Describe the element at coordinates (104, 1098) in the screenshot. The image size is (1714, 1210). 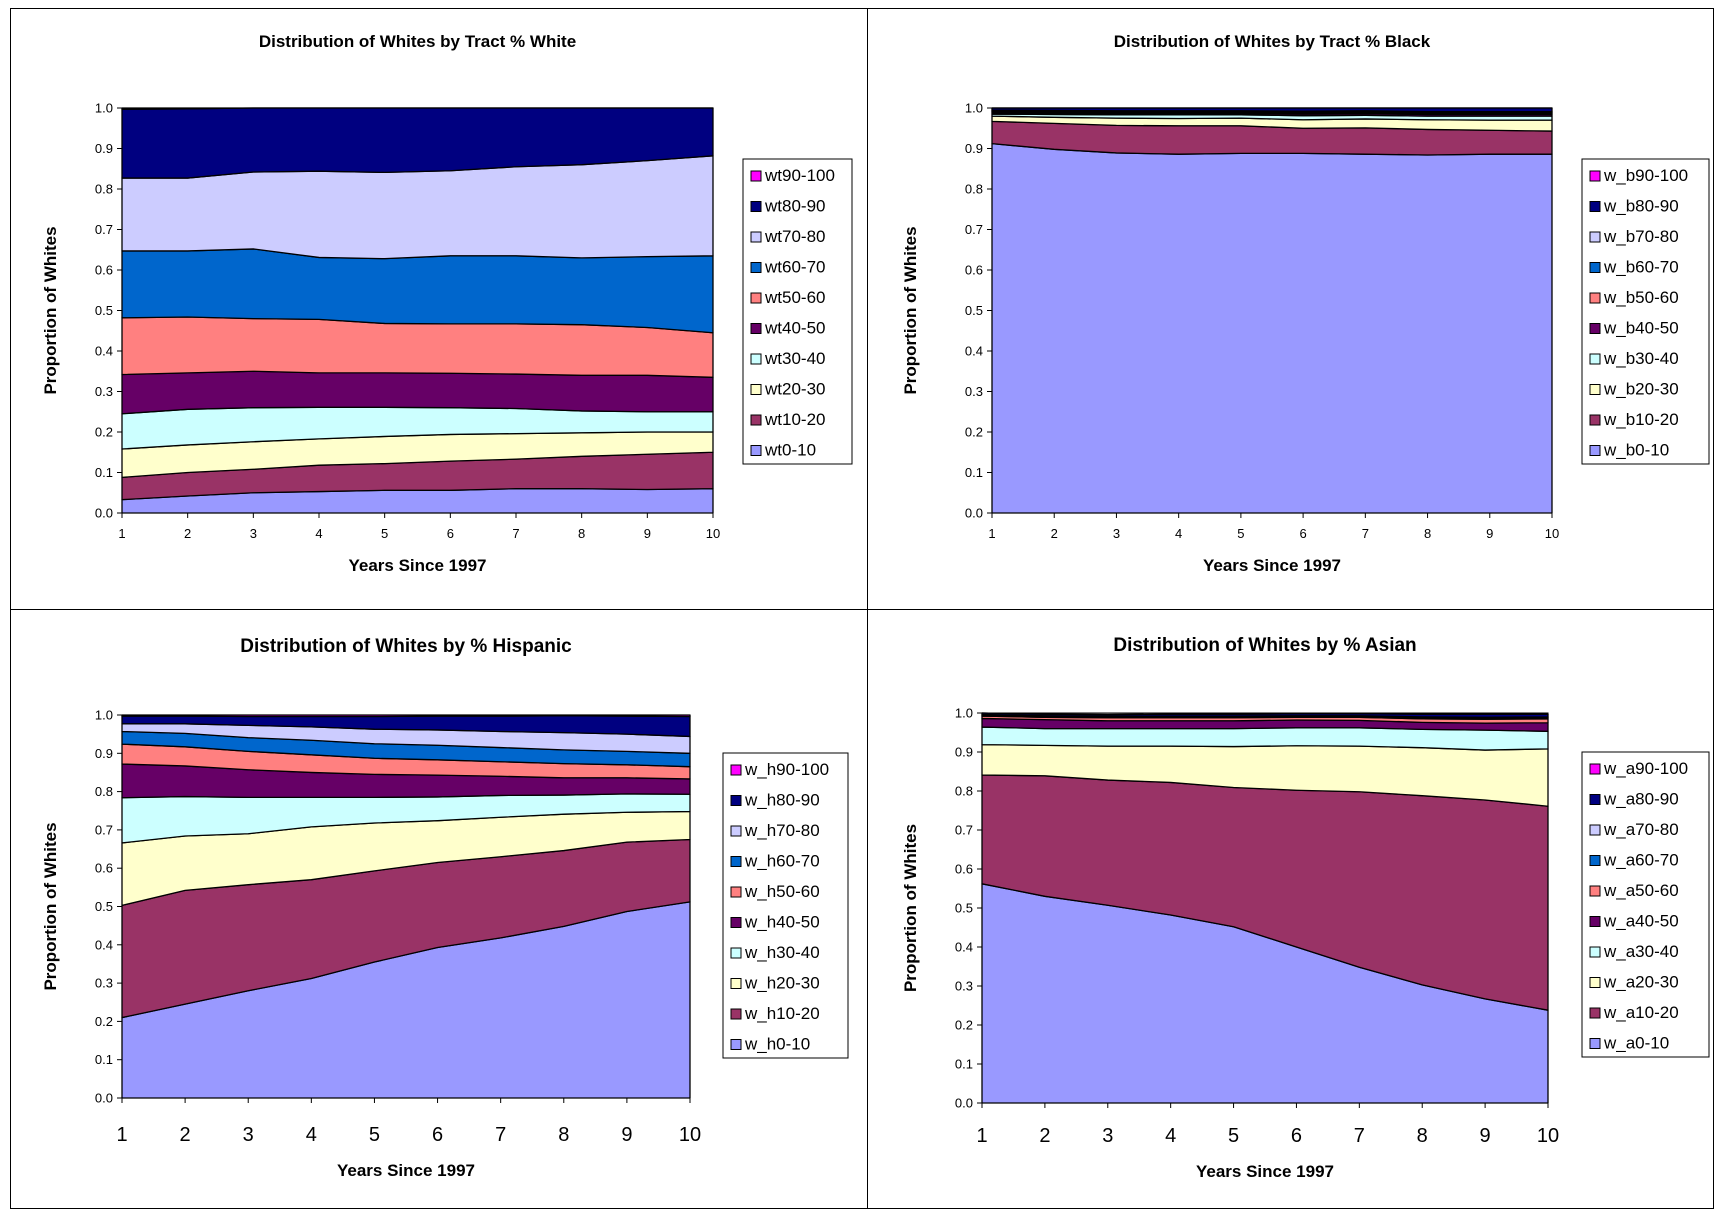
I see `y-tick-label: 0.0` at that location.